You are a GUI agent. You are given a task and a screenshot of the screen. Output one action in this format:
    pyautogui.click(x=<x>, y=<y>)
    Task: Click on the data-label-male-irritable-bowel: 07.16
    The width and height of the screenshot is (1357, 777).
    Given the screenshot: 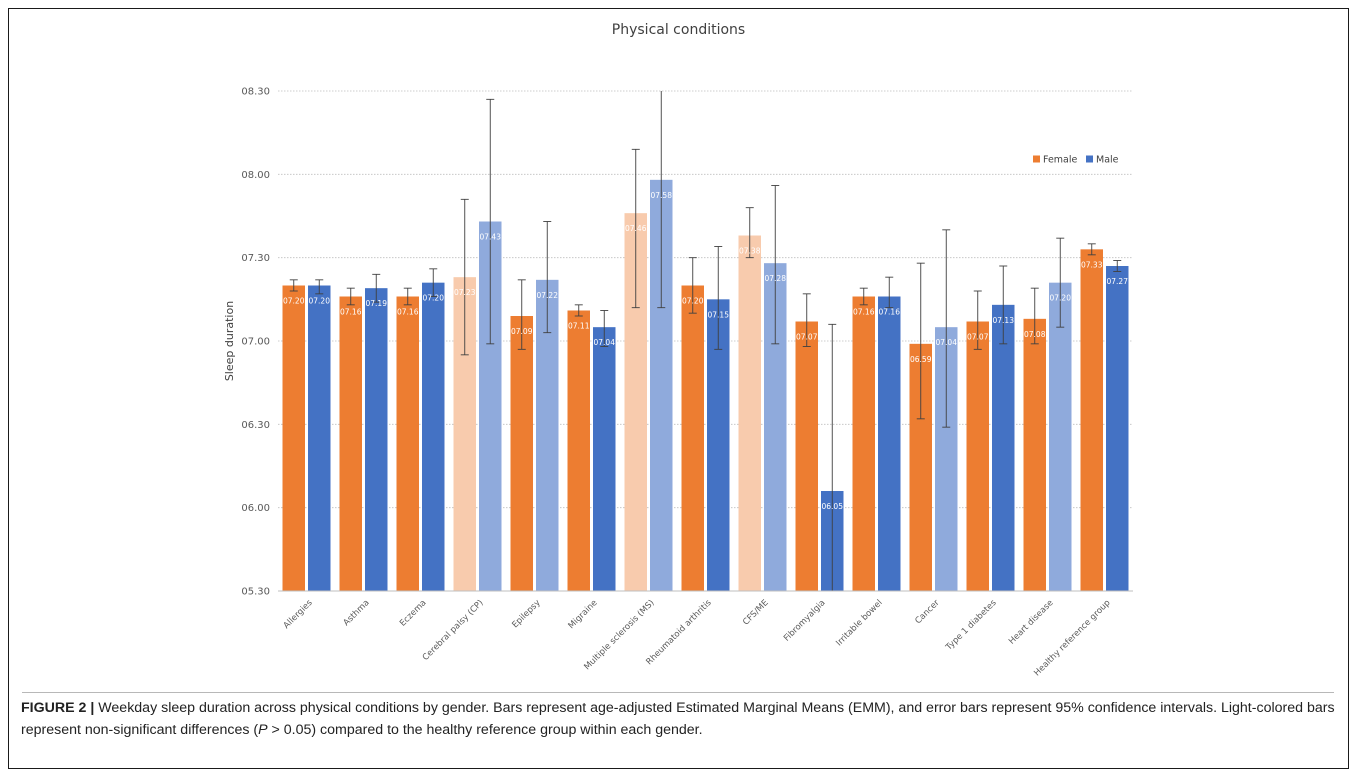 What is the action you would take?
    pyautogui.click(x=890, y=312)
    